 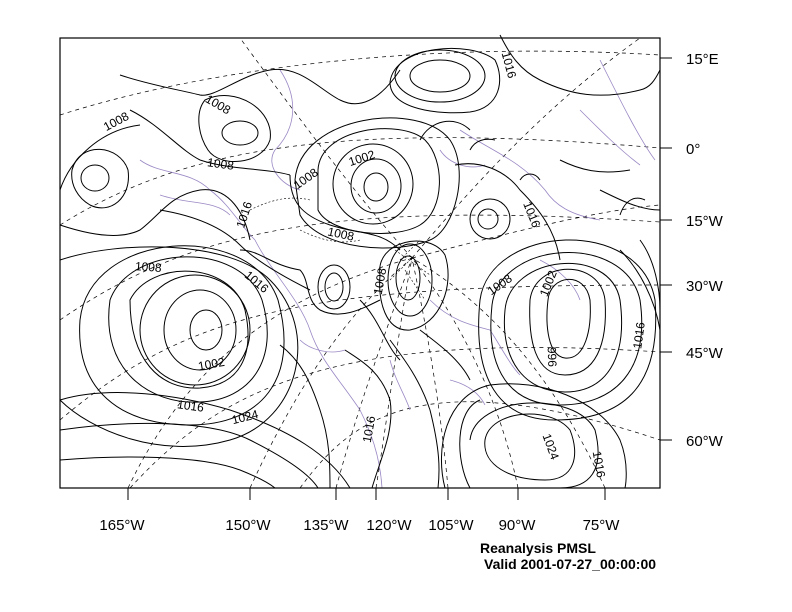 What do you see at coordinates (340, 249) in the screenshot?
I see `pressure-dashes` at bounding box center [340, 249].